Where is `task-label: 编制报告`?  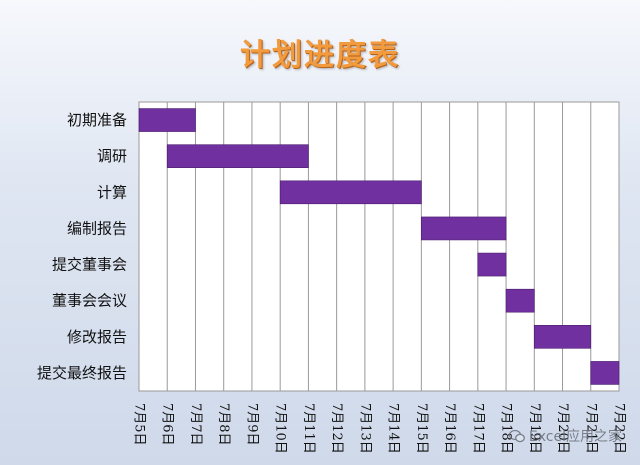 task-label: 编制报告 is located at coordinates (97, 228).